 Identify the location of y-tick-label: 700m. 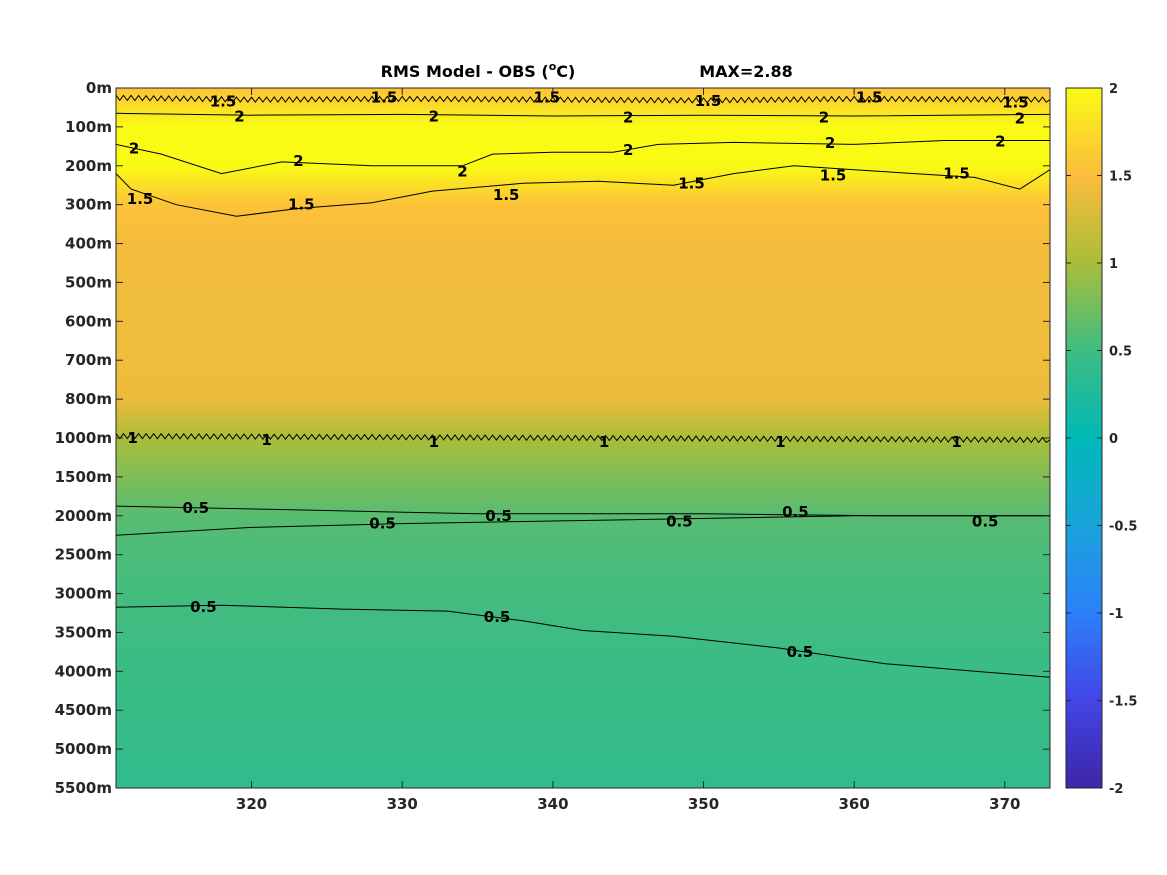
(88, 360).